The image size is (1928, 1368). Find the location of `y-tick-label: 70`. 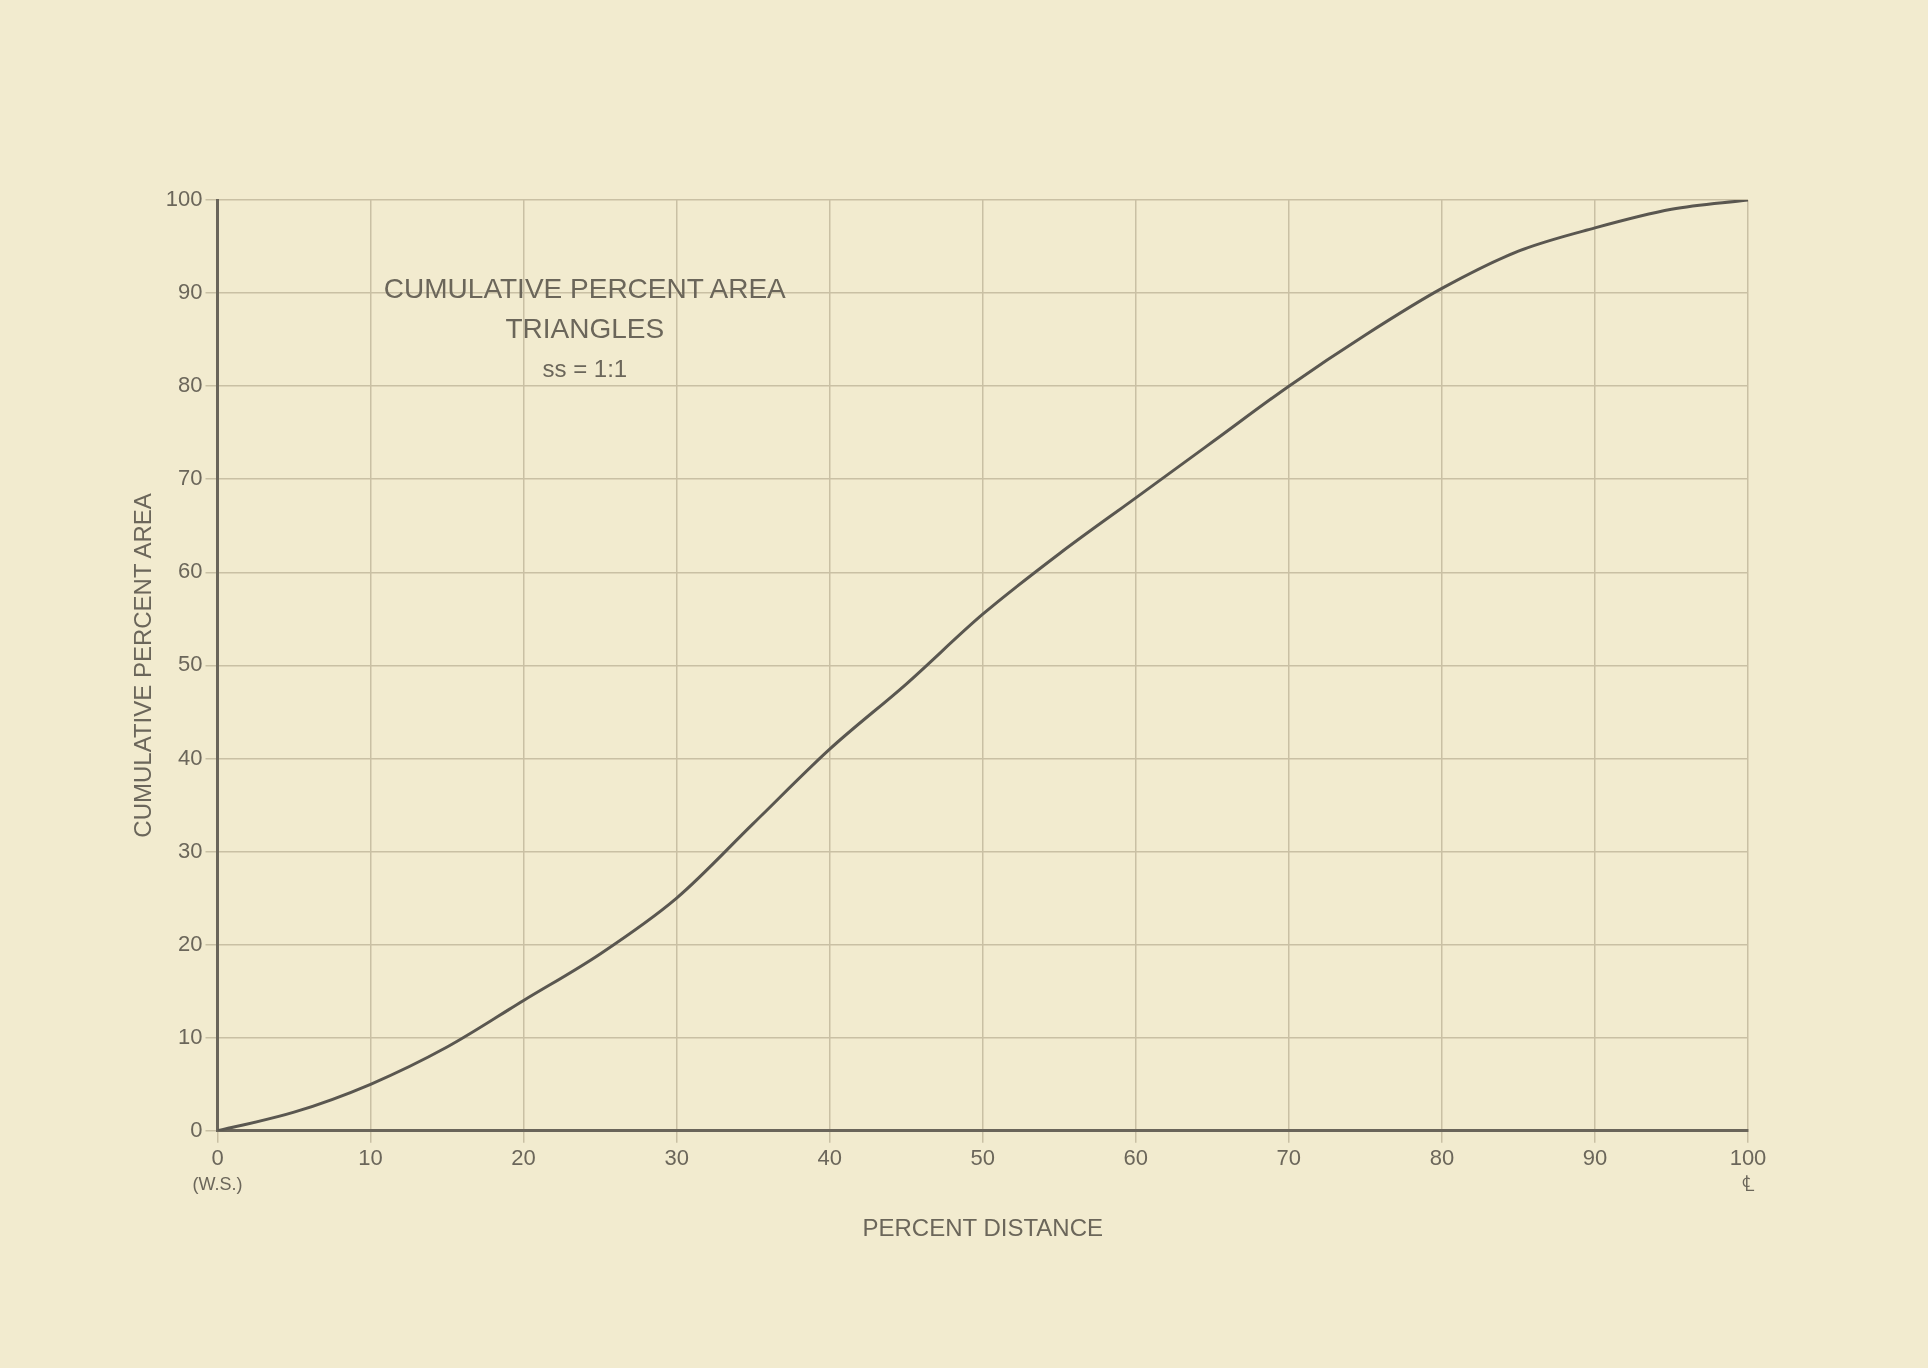

y-tick-label: 70 is located at coordinates (190, 478).